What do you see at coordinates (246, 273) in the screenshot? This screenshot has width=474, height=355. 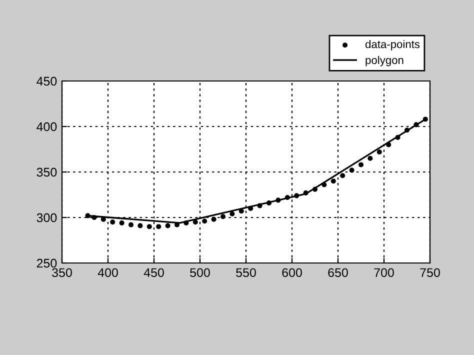 I see `x-tick-label: 550` at bounding box center [246, 273].